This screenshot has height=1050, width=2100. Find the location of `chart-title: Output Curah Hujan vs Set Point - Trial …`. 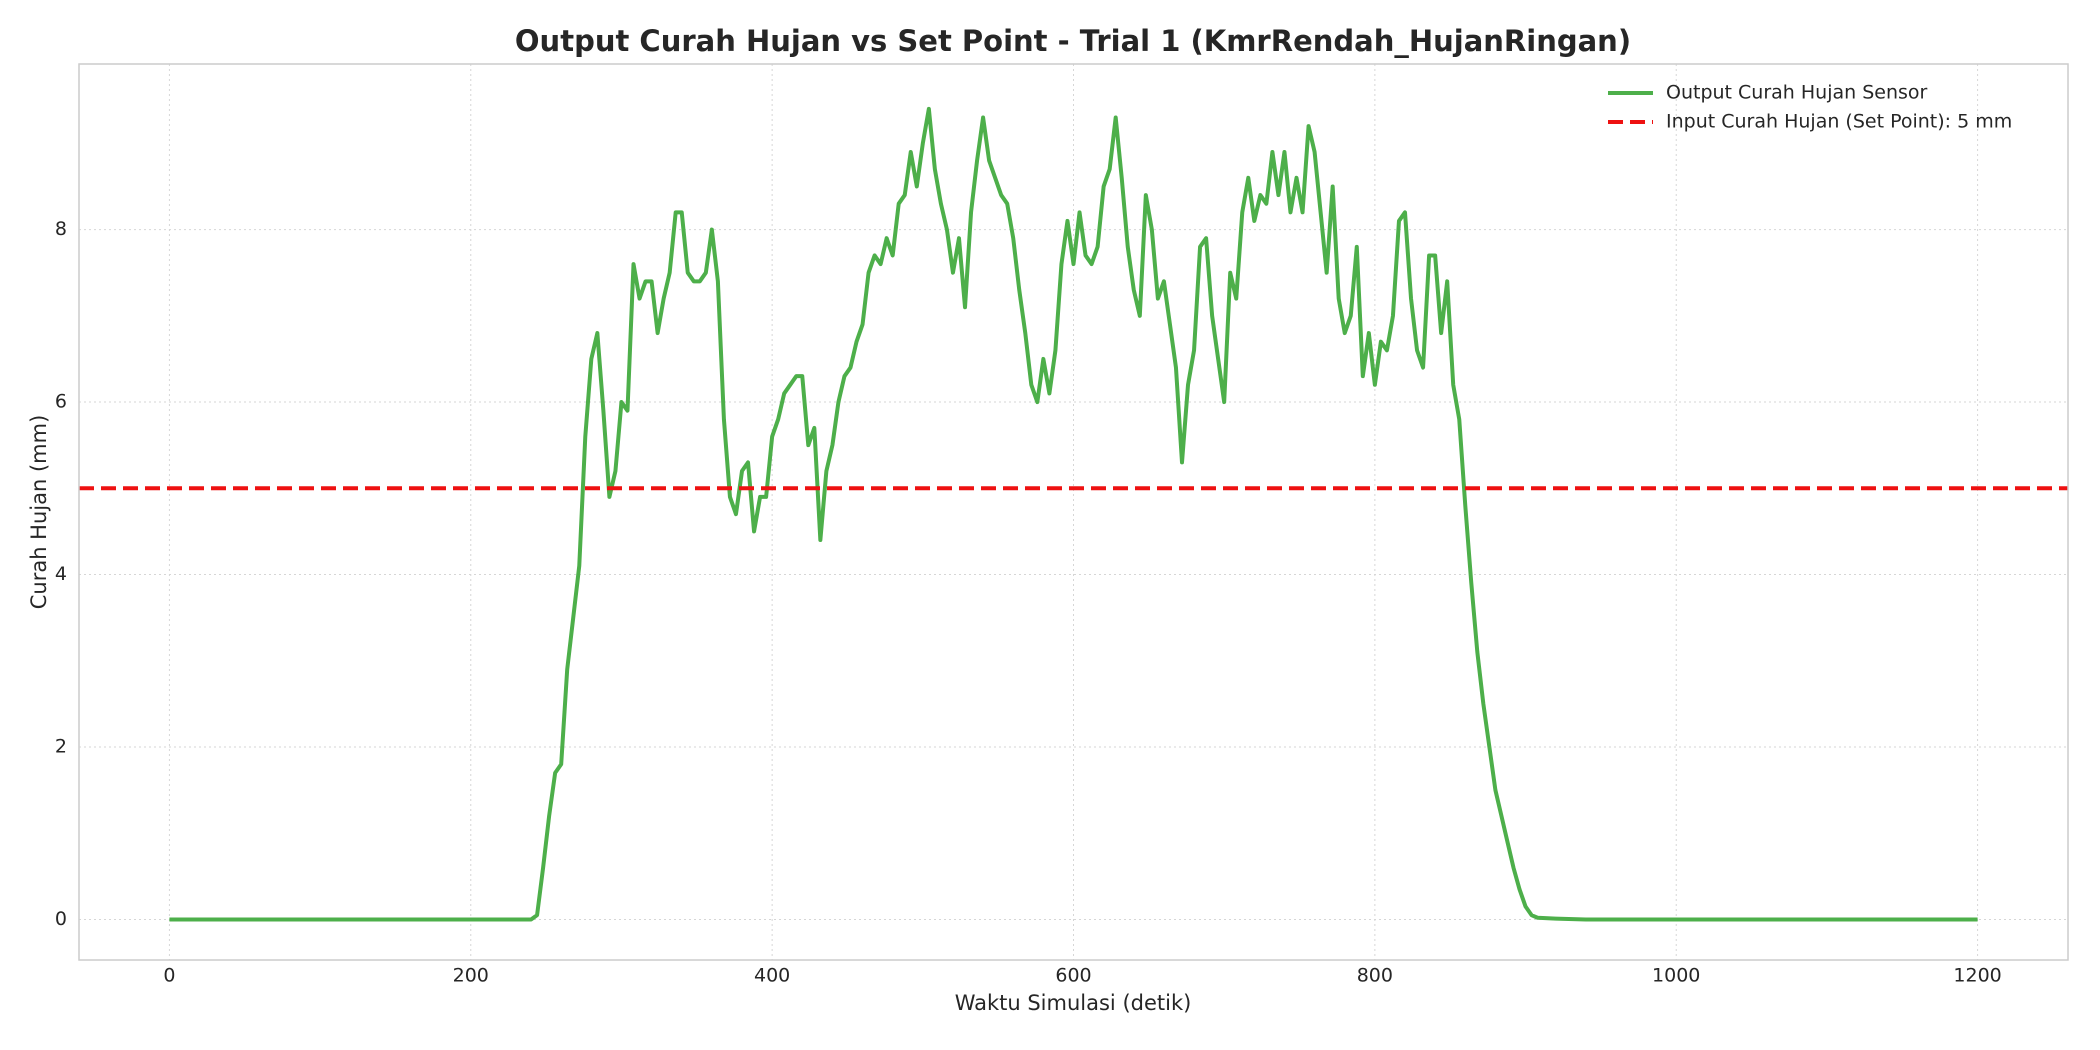

chart-title: Output Curah Hujan vs Set Point - Trial … is located at coordinates (1073, 41).